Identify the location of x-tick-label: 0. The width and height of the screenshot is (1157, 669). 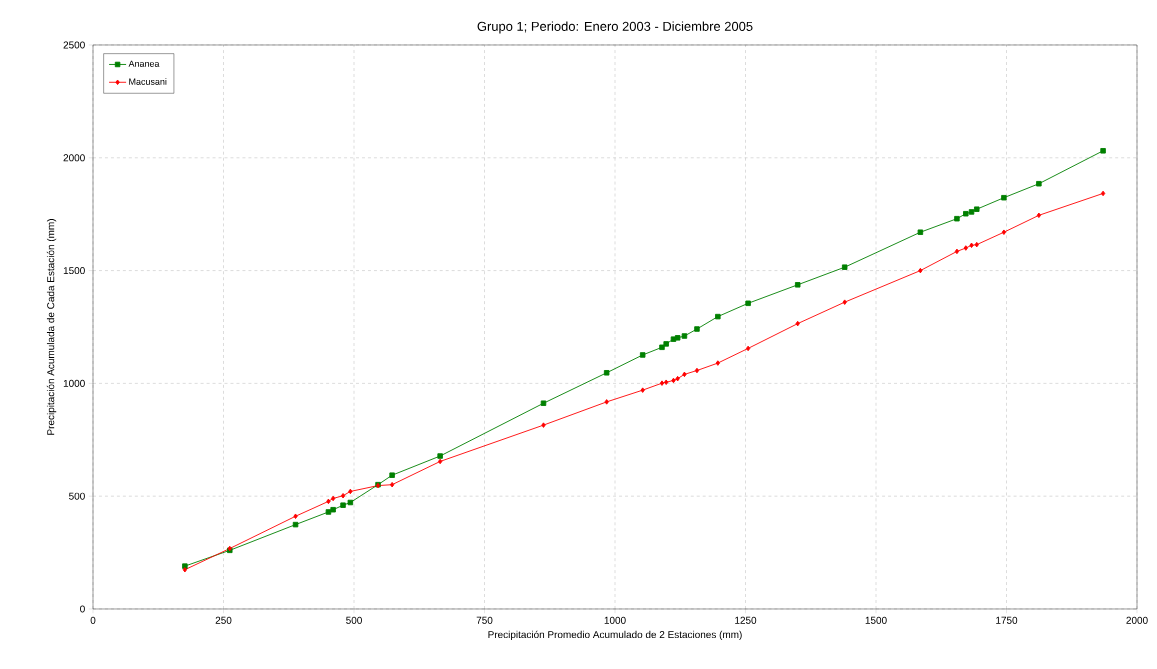
(93, 620).